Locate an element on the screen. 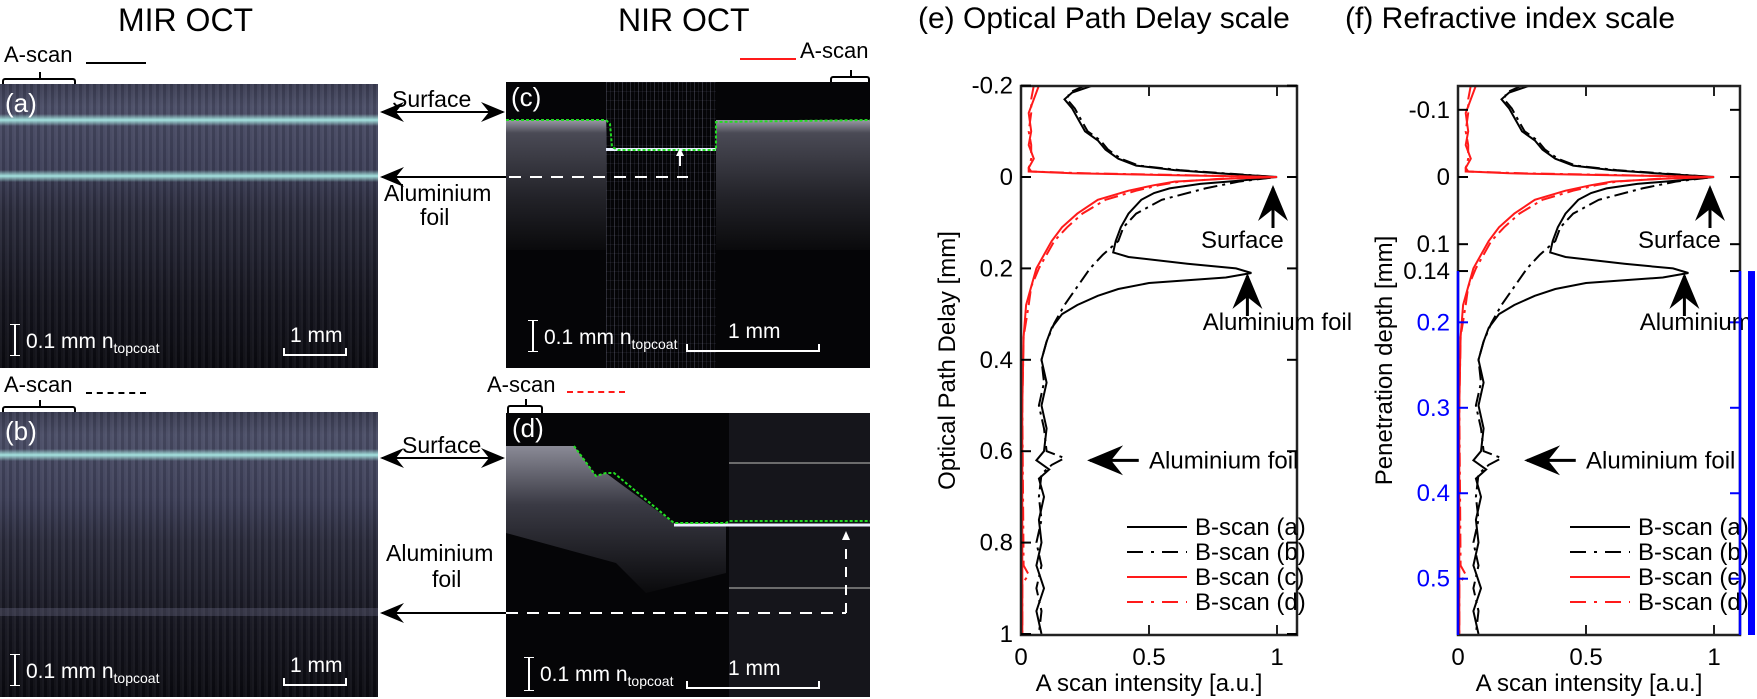 Image resolution: width=1757 pixels, height=699 pixels. foil2-annotation-f: Aluminium foil is located at coordinates (1660, 460).